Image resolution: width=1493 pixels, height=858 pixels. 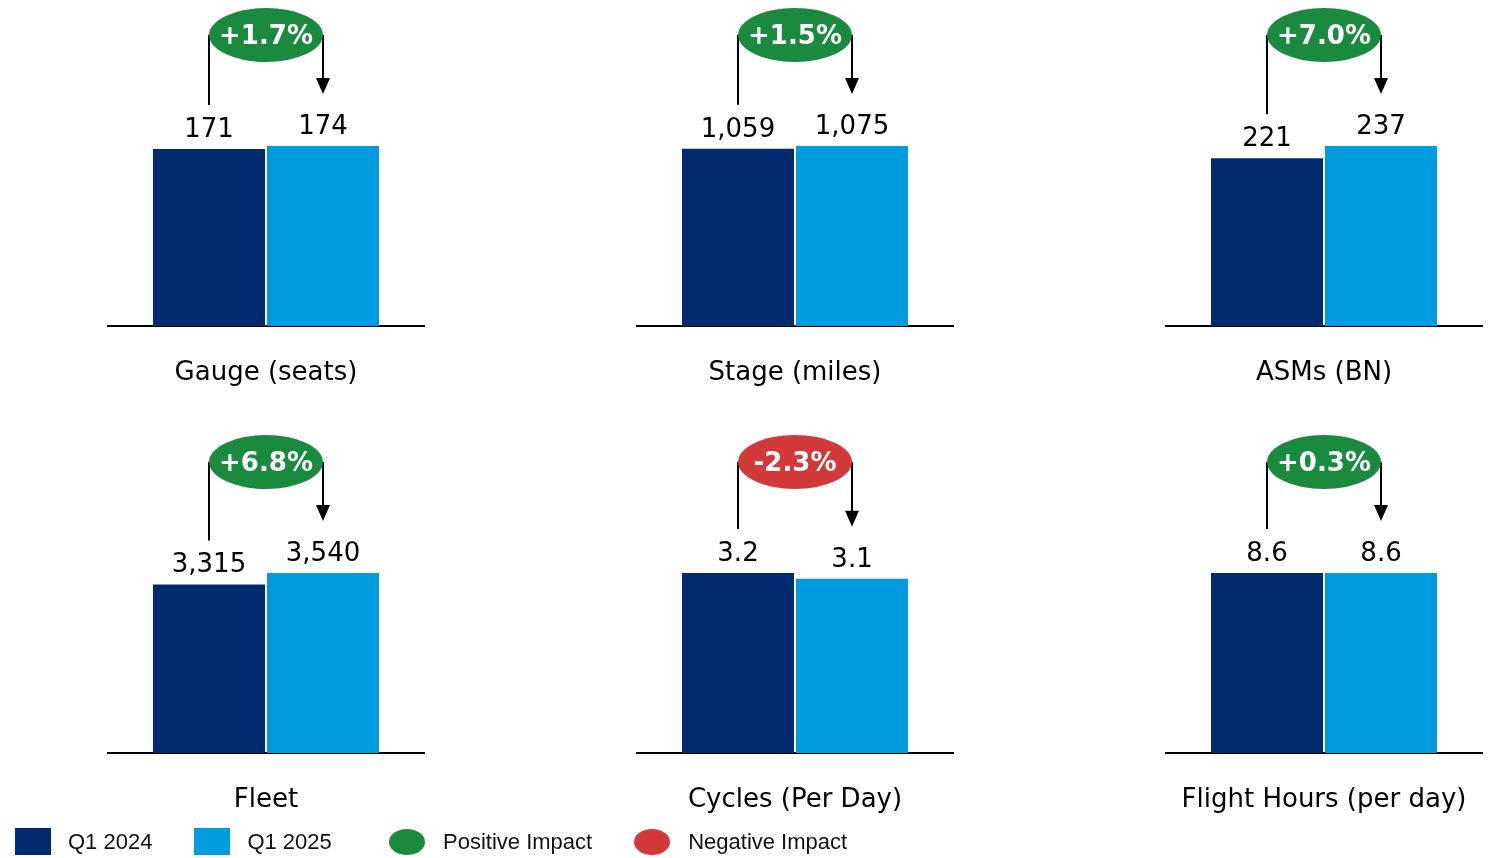 I want to click on data-label: 221, so click(x=1267, y=137).